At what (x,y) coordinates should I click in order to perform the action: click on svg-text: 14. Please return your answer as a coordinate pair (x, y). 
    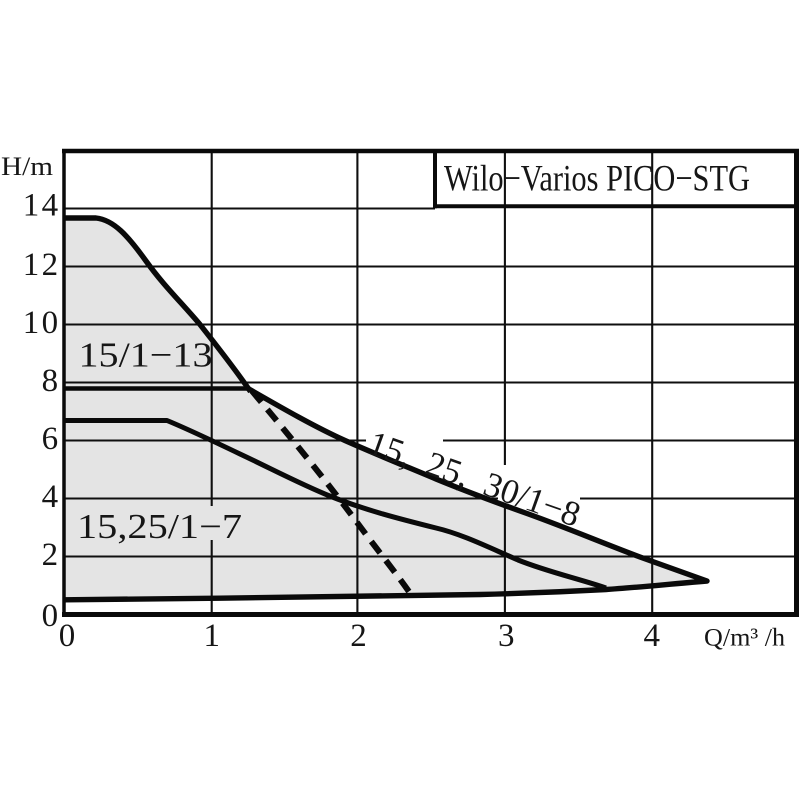
    Looking at the image, I should click on (42, 206).